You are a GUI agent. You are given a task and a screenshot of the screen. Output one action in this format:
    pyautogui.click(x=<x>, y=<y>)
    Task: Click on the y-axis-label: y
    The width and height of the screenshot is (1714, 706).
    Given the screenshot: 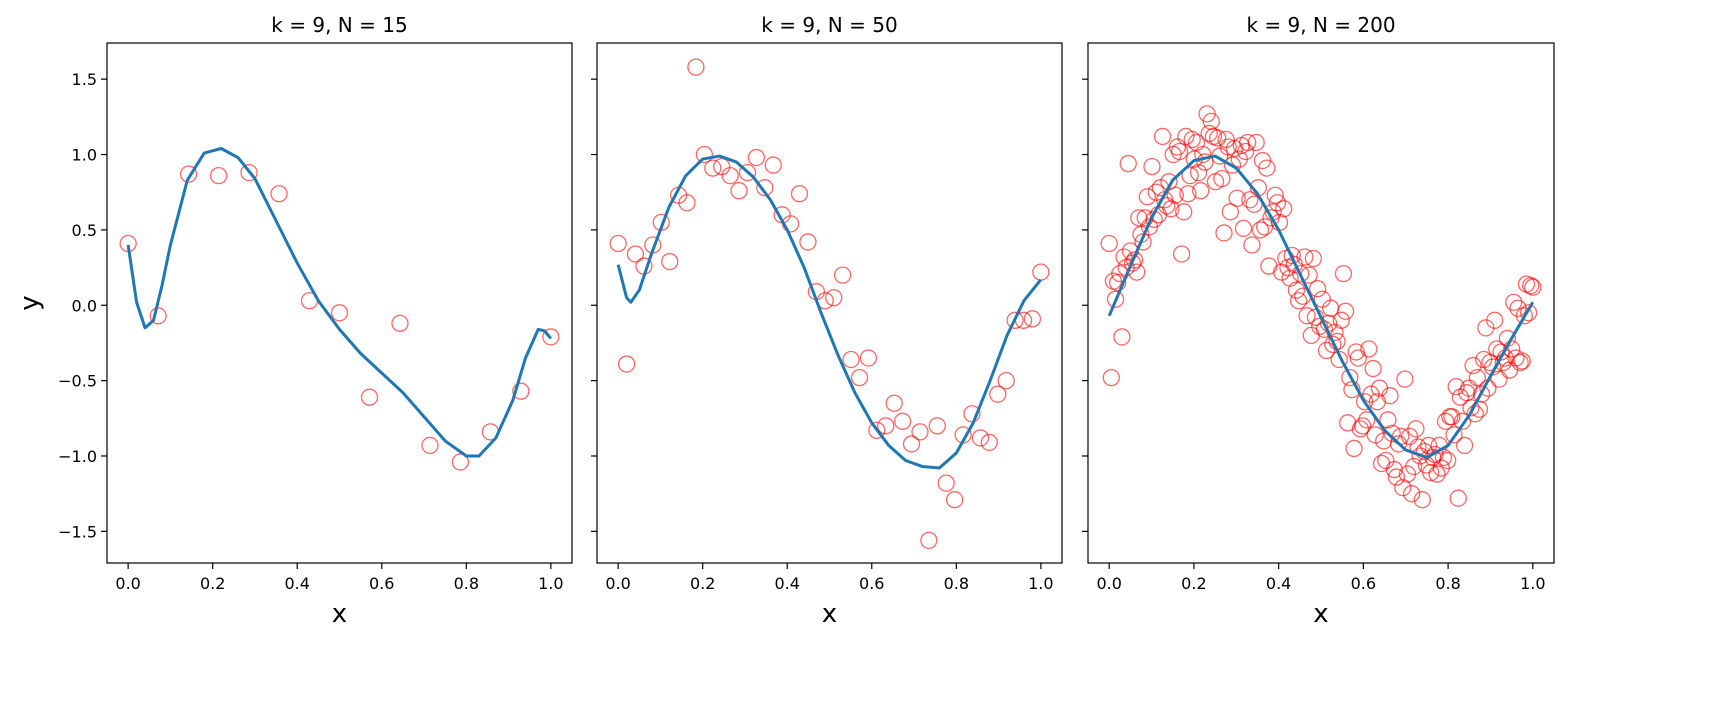 What is the action you would take?
    pyautogui.click(x=30, y=302)
    